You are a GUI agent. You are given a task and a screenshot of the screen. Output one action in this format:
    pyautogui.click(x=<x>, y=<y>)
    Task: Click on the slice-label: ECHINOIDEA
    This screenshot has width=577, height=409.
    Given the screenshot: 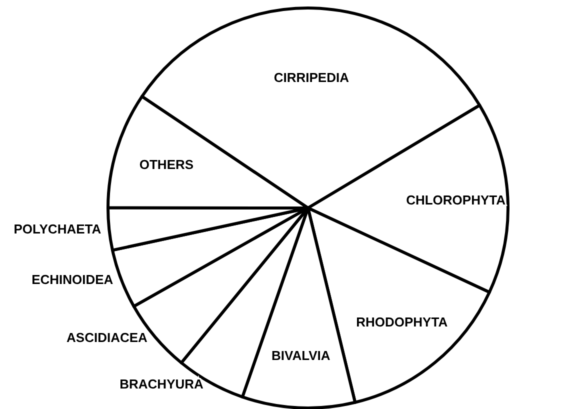 What is the action you would take?
    pyautogui.click(x=73, y=279)
    